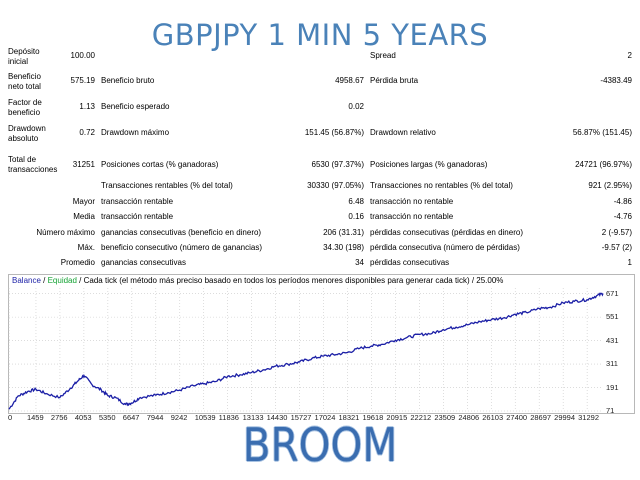 Image resolution: width=640 pixels, height=480 pixels. Describe the element at coordinates (602, 132) in the screenshot. I see `value-rel-drawdown: 56.87% (151.45)` at that location.